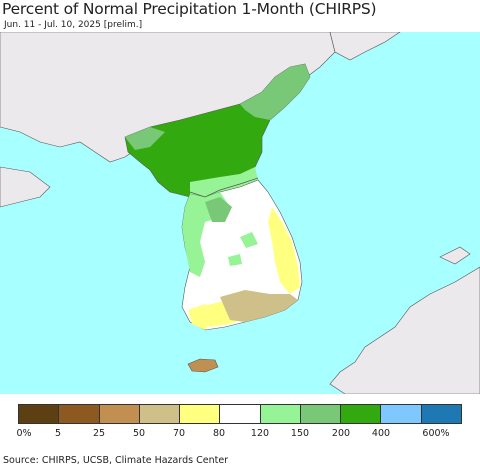 Image resolution: width=480 pixels, height=470 pixels. I want to click on legend-label: 25, so click(99, 433).